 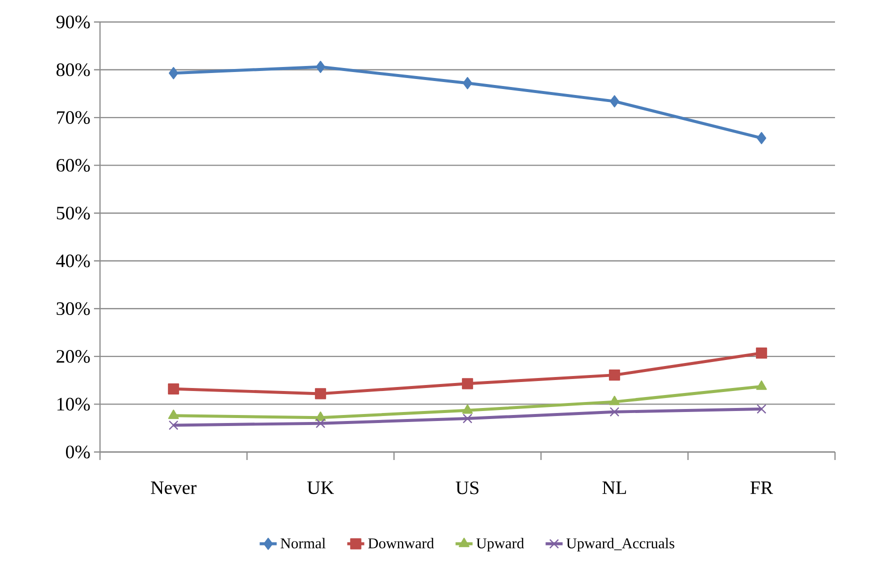 What do you see at coordinates (73, 165) in the screenshot?
I see `y-tick-label: 60%` at bounding box center [73, 165].